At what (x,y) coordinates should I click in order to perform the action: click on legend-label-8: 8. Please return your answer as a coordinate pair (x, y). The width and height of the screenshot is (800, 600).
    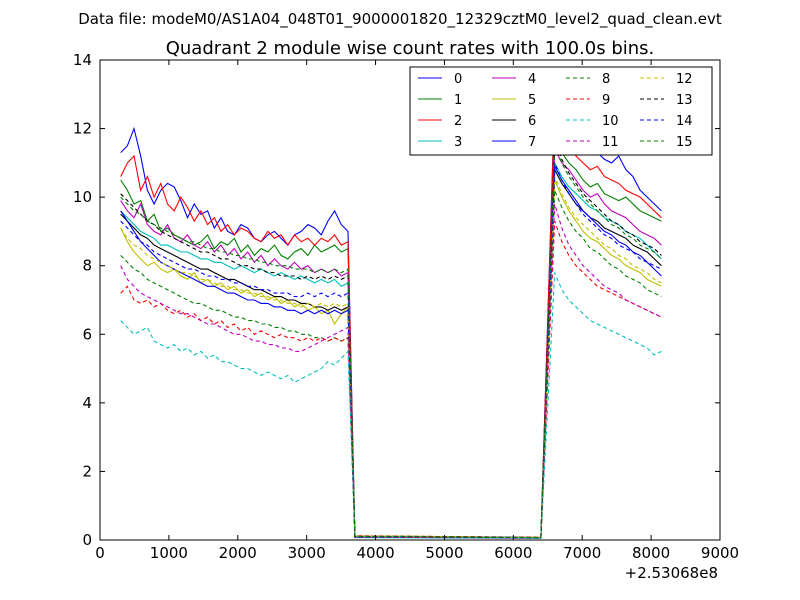
    Looking at the image, I should click on (606, 79).